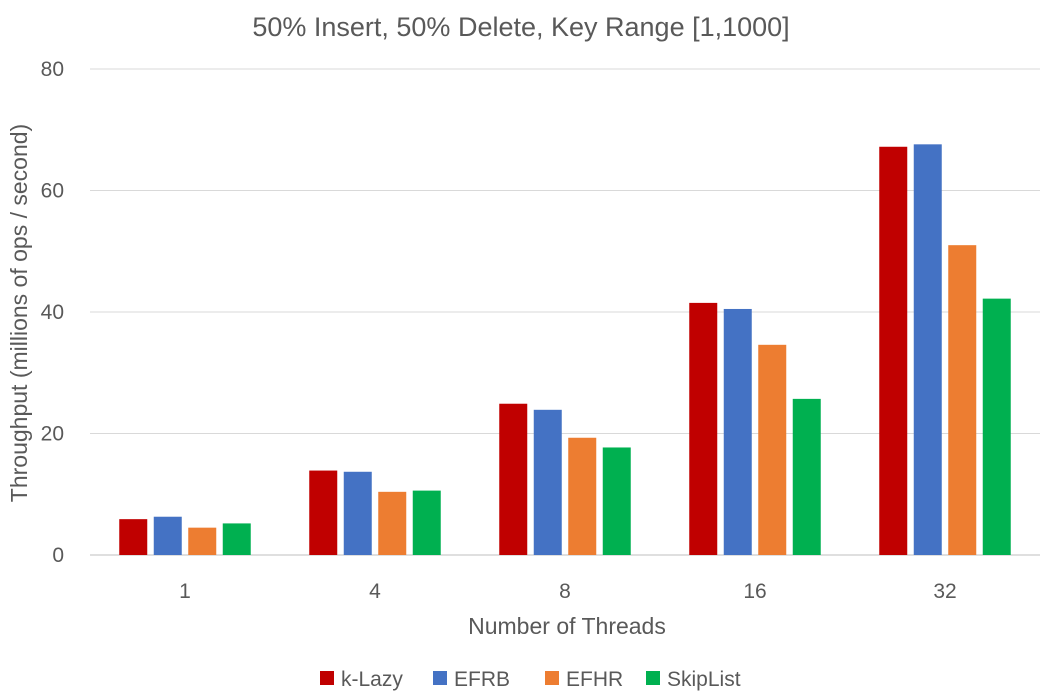 This screenshot has height=694, width=1047. I want to click on y-tick-label: 40, so click(52, 312).